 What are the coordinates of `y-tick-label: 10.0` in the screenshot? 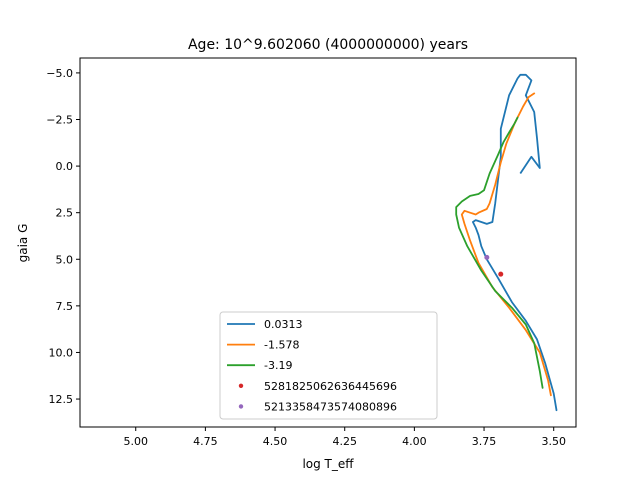 It's located at (61, 352).